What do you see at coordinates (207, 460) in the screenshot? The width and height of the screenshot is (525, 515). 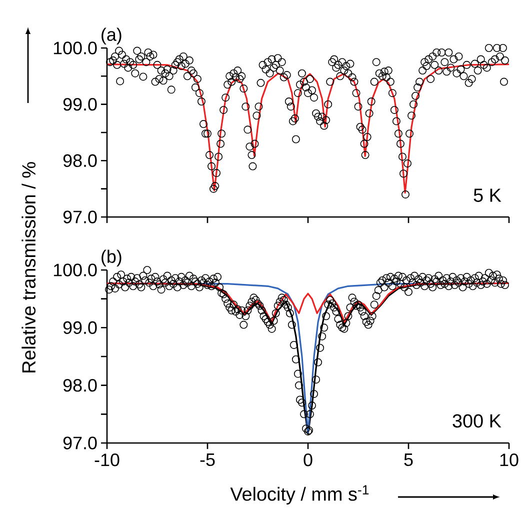 I see `x-tick-label: -5` at bounding box center [207, 460].